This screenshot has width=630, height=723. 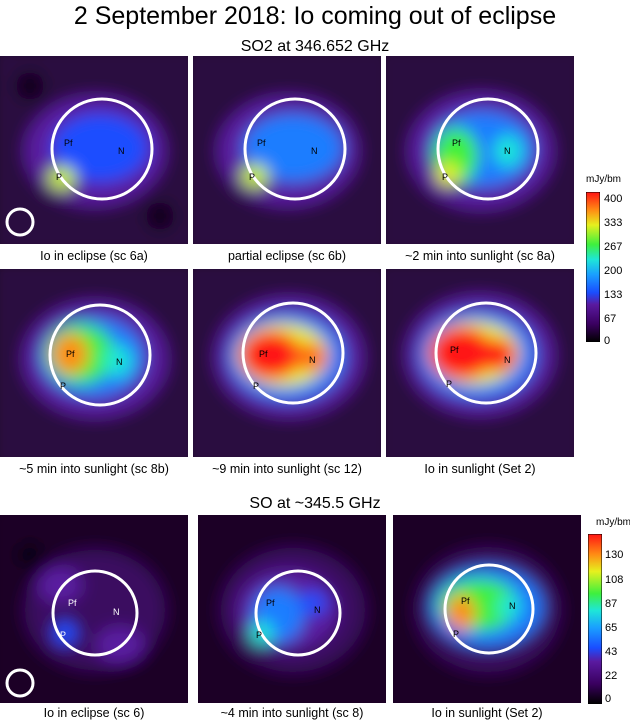 What do you see at coordinates (292, 609) in the screenshot?
I see `map-panel-8: Pf N P` at bounding box center [292, 609].